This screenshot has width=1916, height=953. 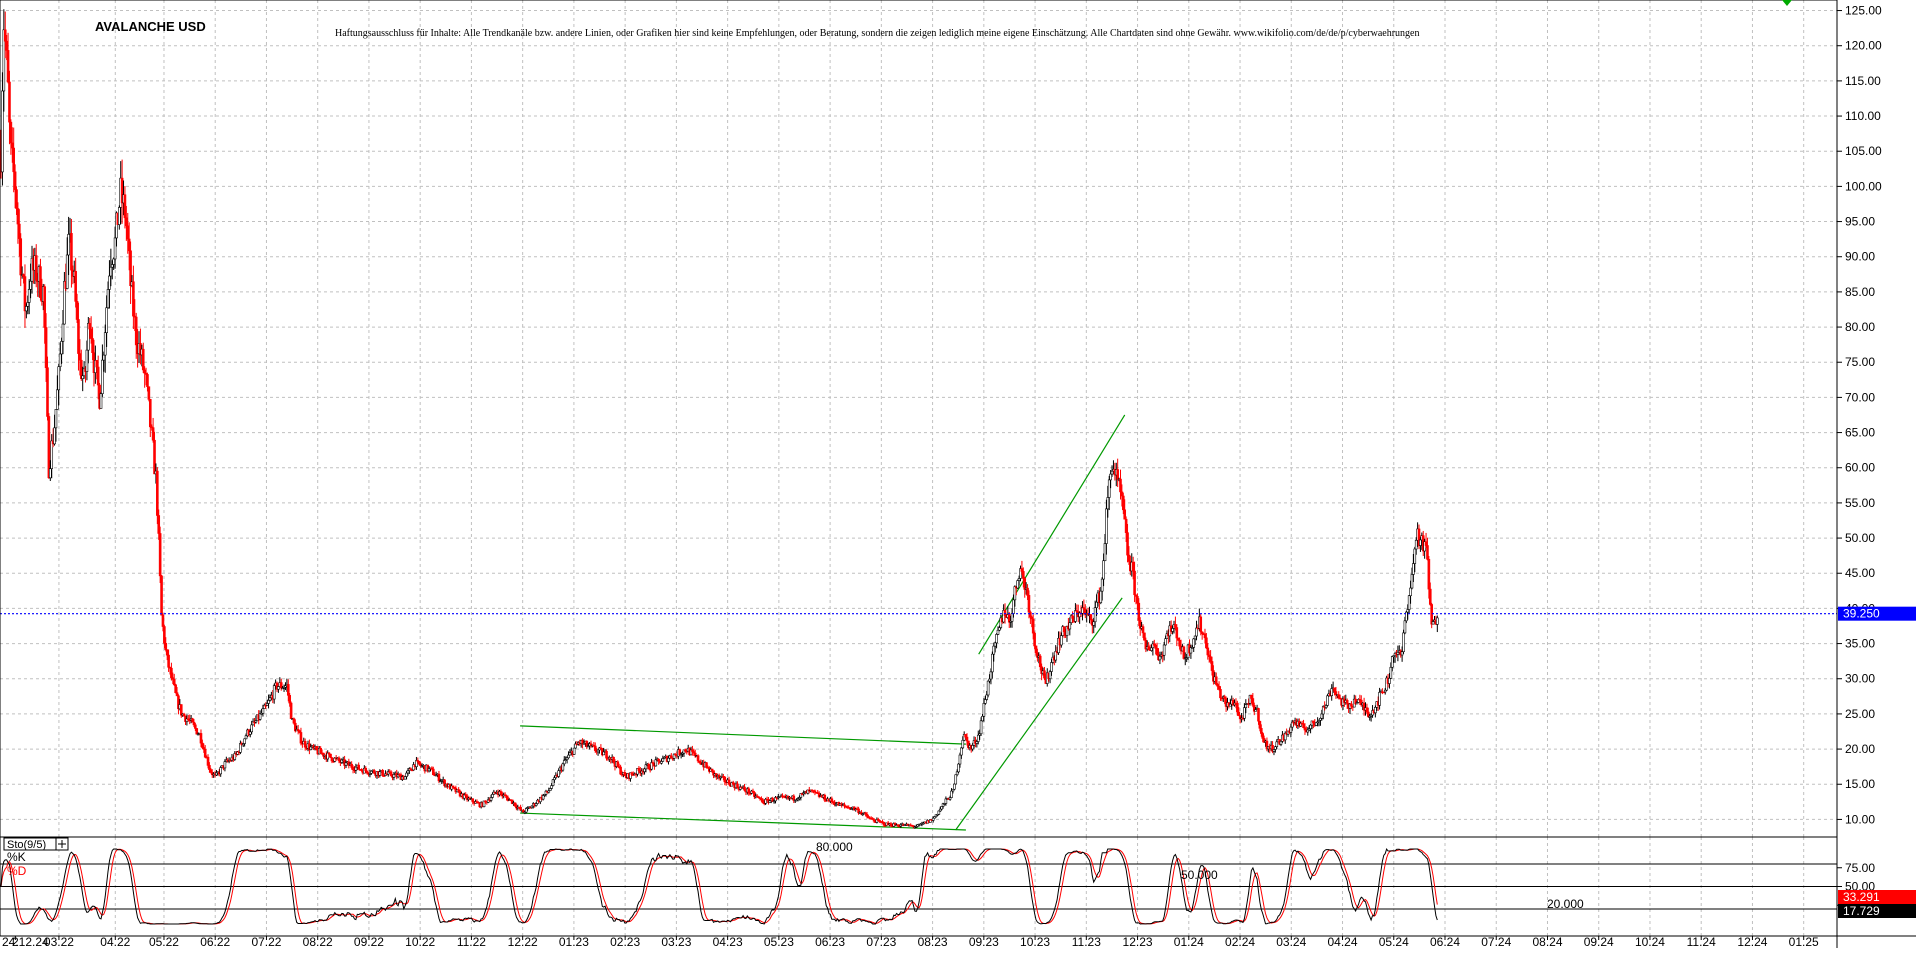 What do you see at coordinates (625, 941) in the screenshot?
I see `x-tick-label: 02.23` at bounding box center [625, 941].